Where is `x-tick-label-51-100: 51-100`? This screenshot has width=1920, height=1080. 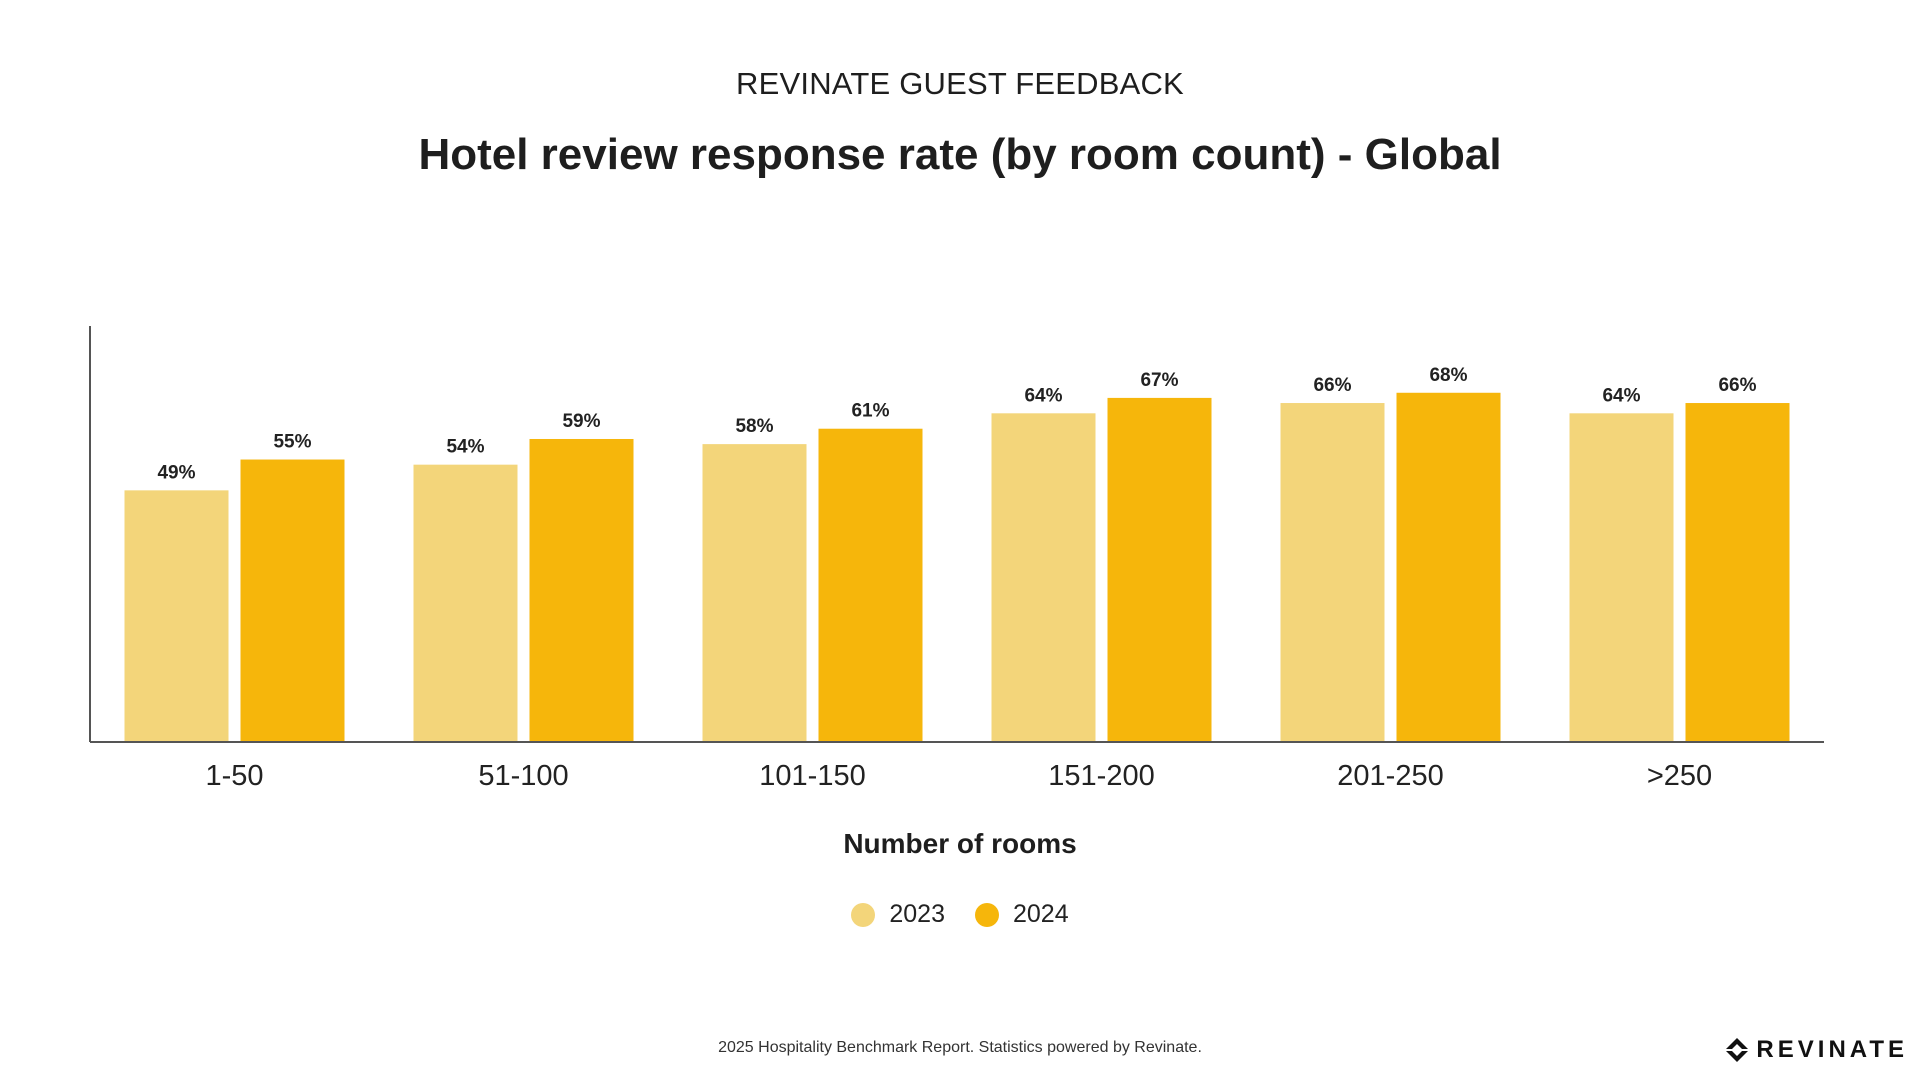
x-tick-label-51-100: 51-100 is located at coordinates (523, 776).